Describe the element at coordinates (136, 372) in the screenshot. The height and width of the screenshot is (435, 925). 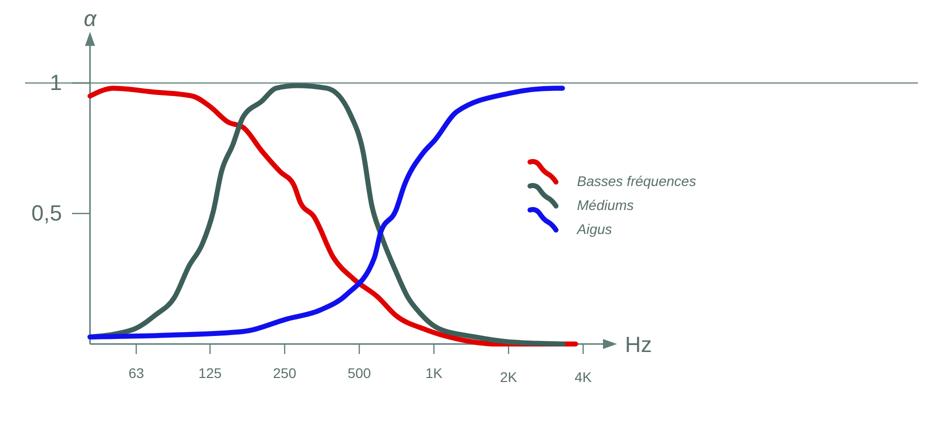
I see `x-tick-label: 63` at that location.